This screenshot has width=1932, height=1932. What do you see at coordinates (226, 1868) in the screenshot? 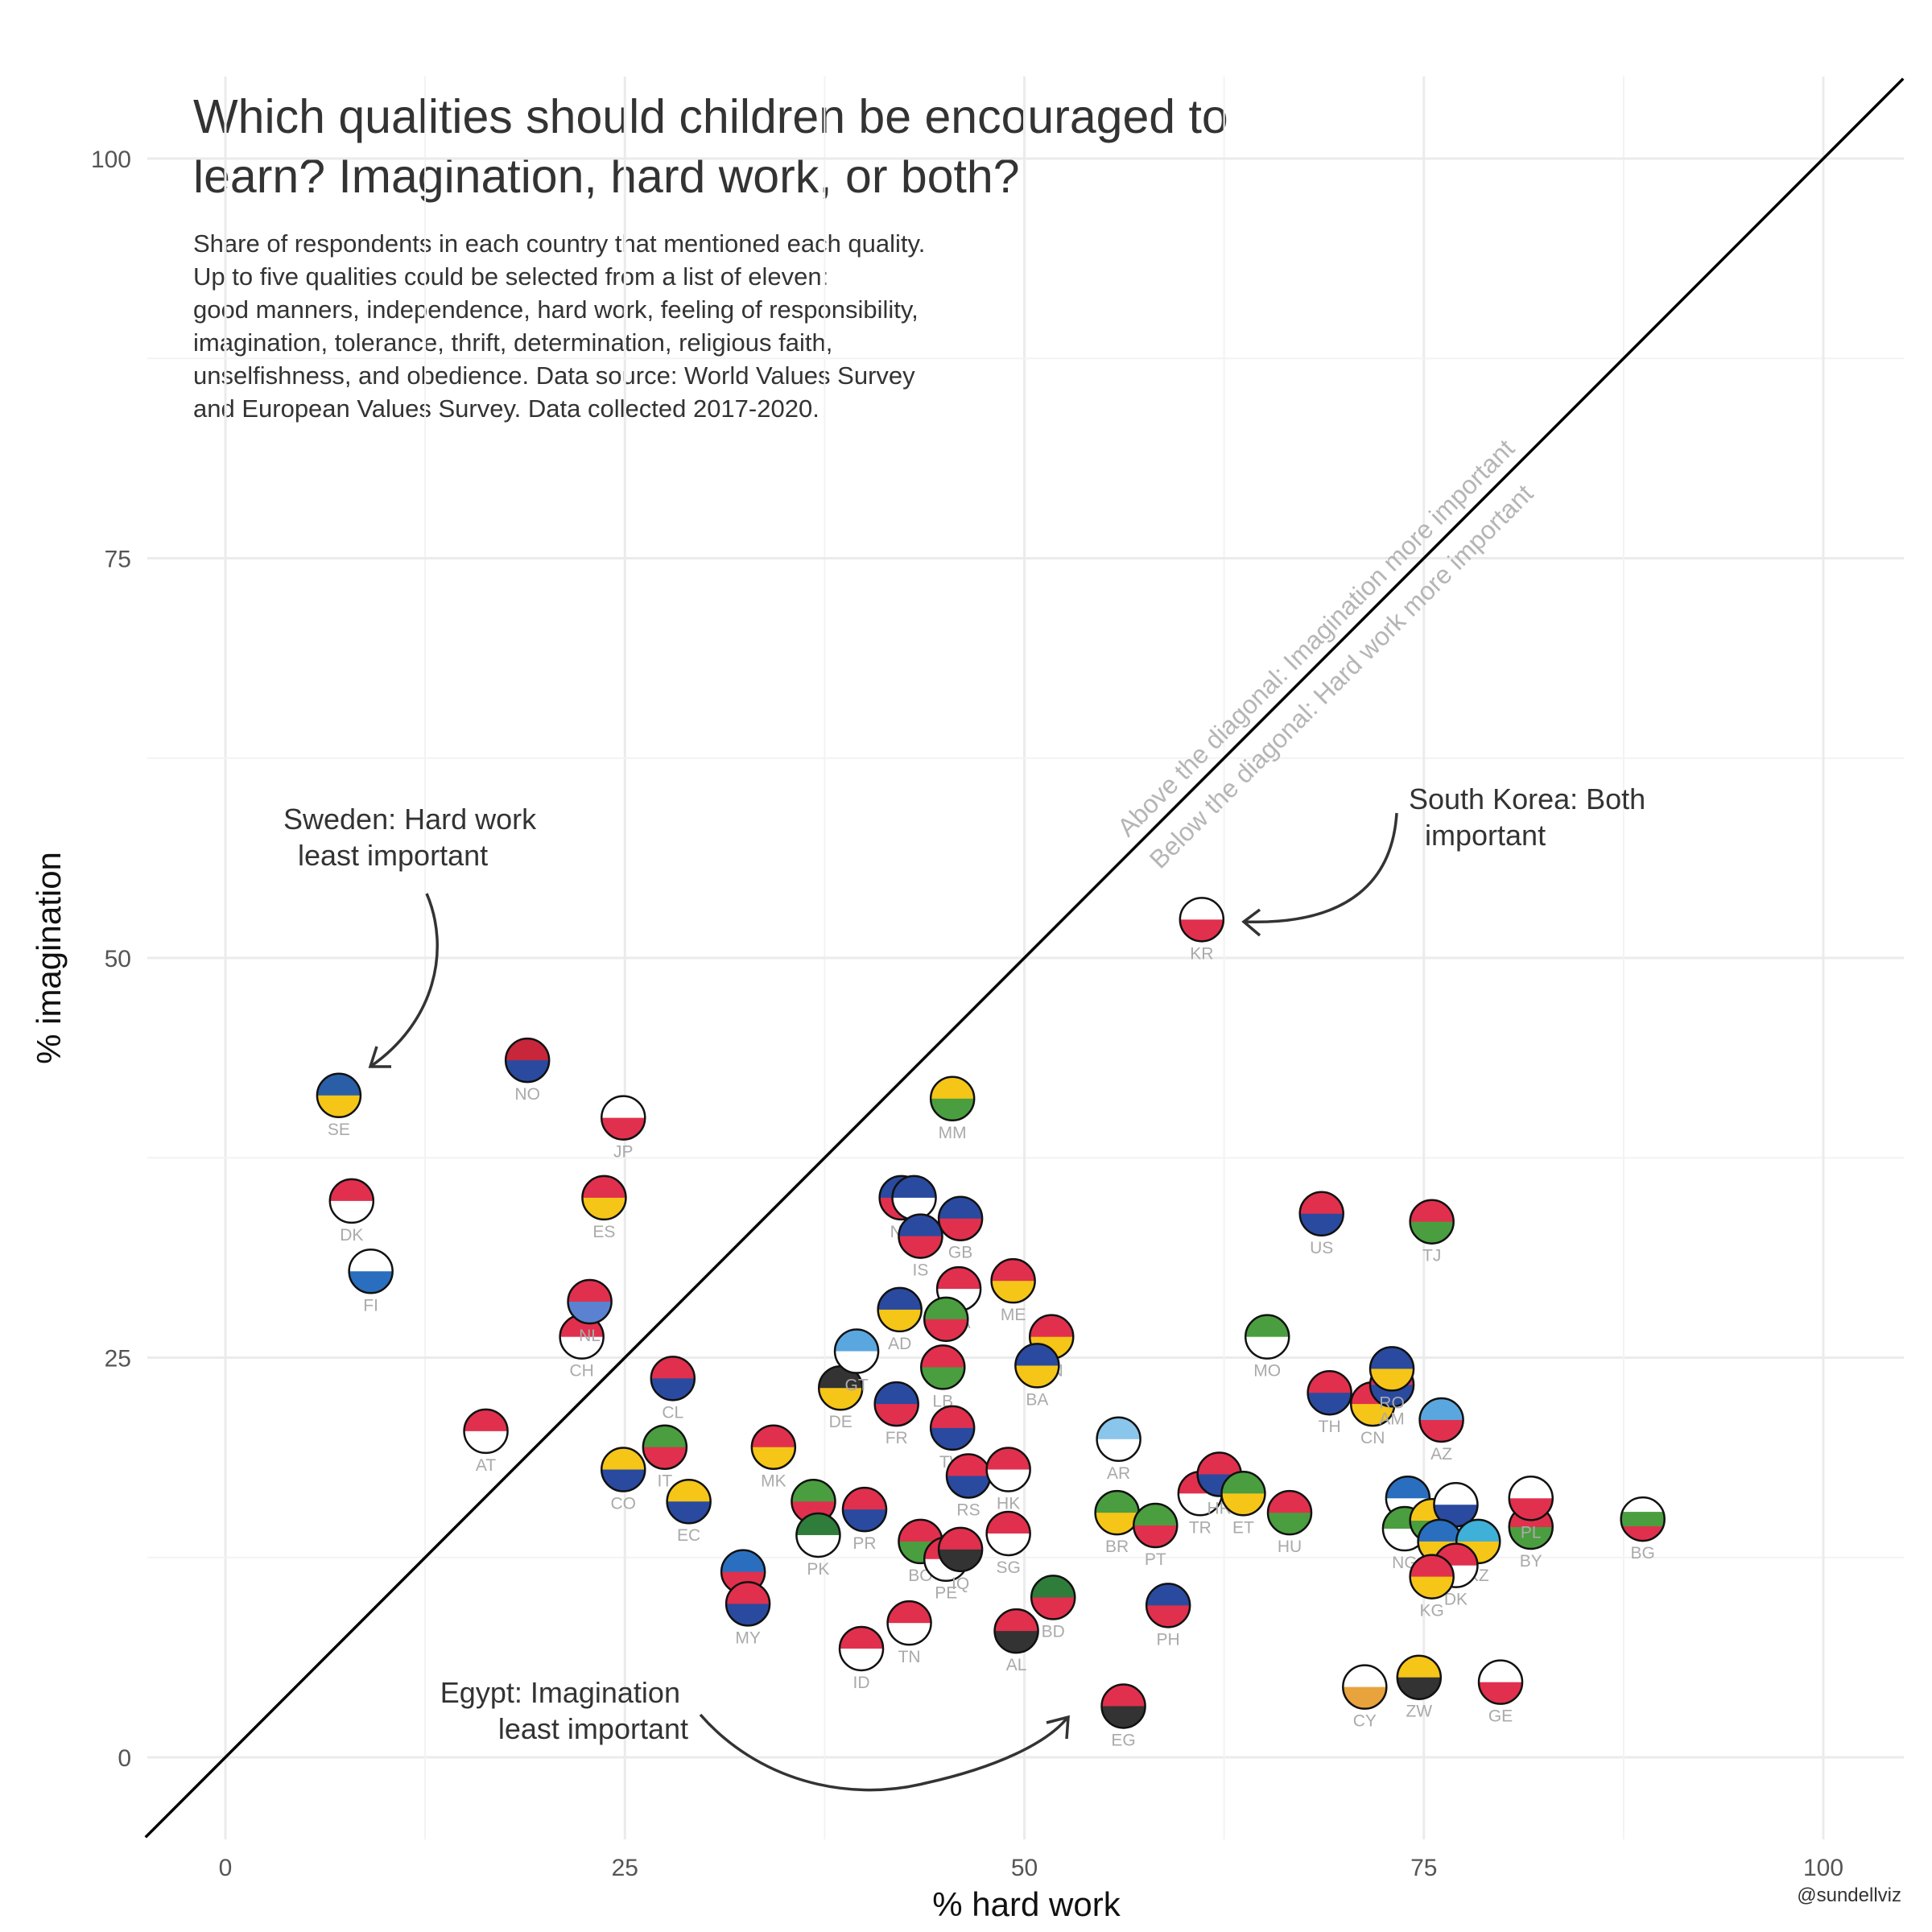
I see `x-tick-label: 0` at bounding box center [226, 1868].